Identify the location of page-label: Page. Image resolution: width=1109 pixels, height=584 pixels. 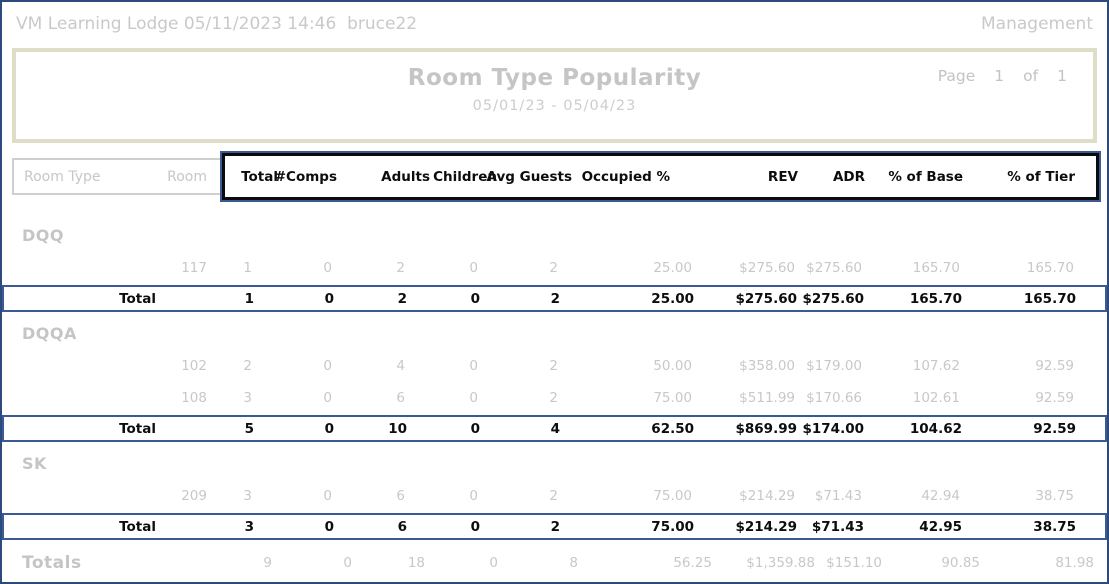
(956, 76).